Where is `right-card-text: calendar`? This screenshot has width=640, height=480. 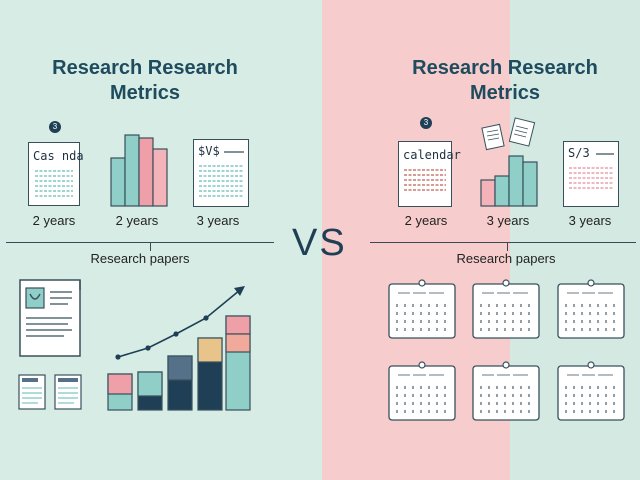
right-card-text: calendar is located at coordinates (432, 155).